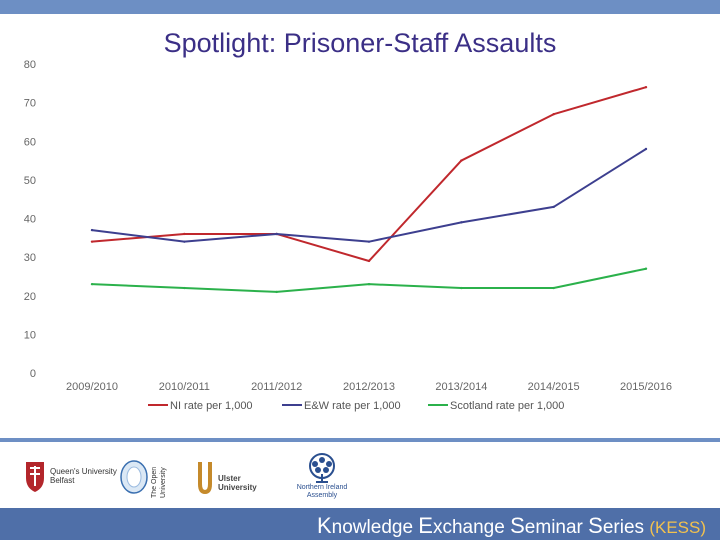  Describe the element at coordinates (30, 65) in the screenshot. I see `y-tick-label: 80` at that location.